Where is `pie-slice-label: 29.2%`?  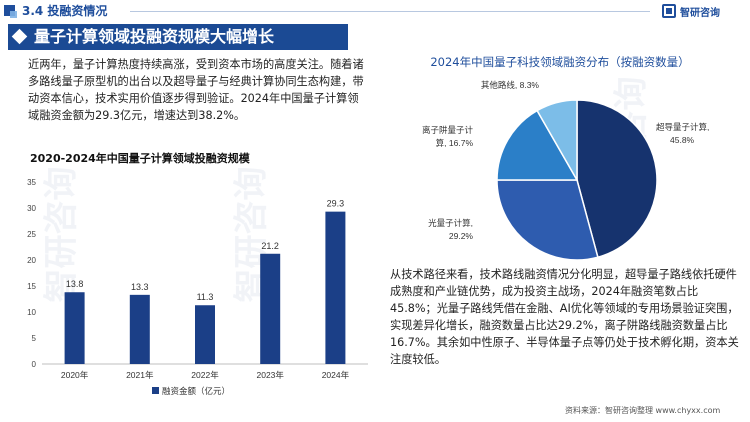 pie-slice-label: 29.2% is located at coordinates (461, 236).